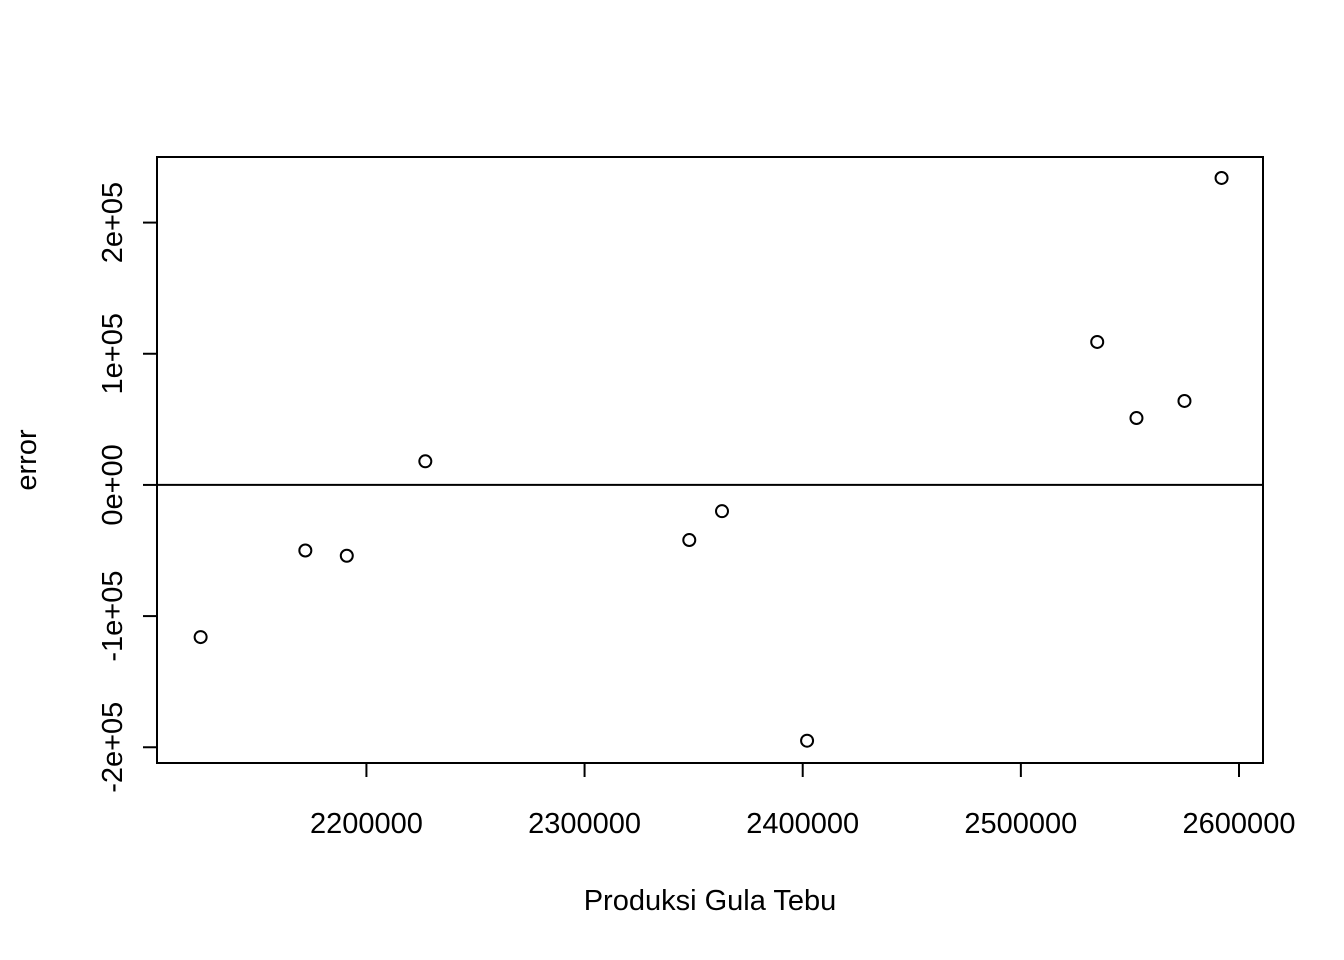  Describe the element at coordinates (113, 616) in the screenshot. I see `y-tick-label: -1e+05` at that location.